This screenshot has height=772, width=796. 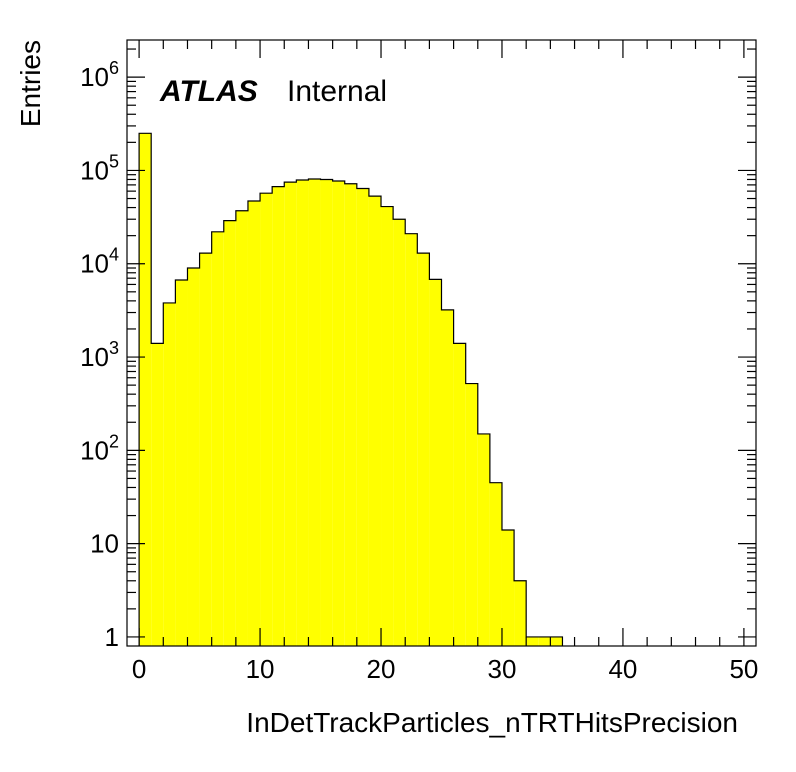 I want to click on x-axis-title: InDetTrackParticles_nTRTHitsPrecision, so click(x=492, y=722).